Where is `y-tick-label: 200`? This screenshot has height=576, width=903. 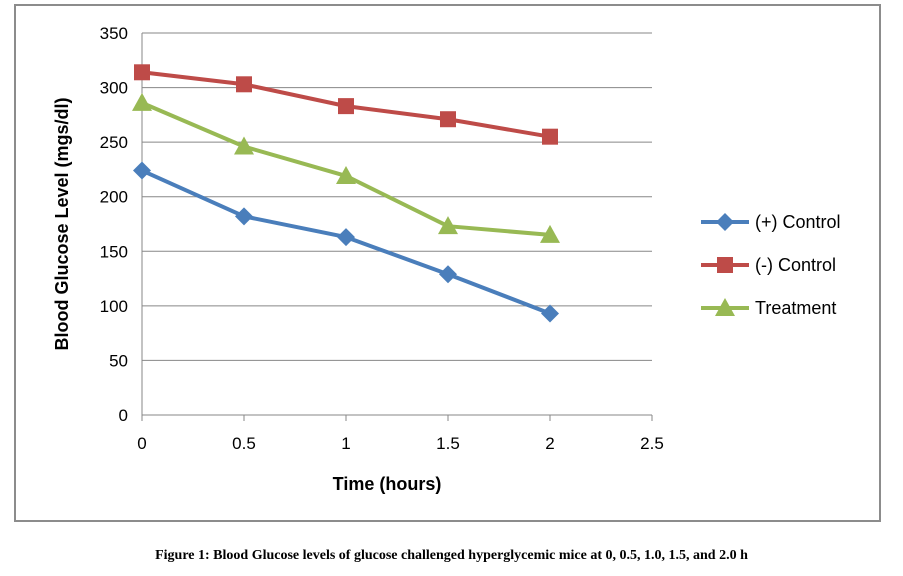 y-tick-label: 200 is located at coordinates (114, 197).